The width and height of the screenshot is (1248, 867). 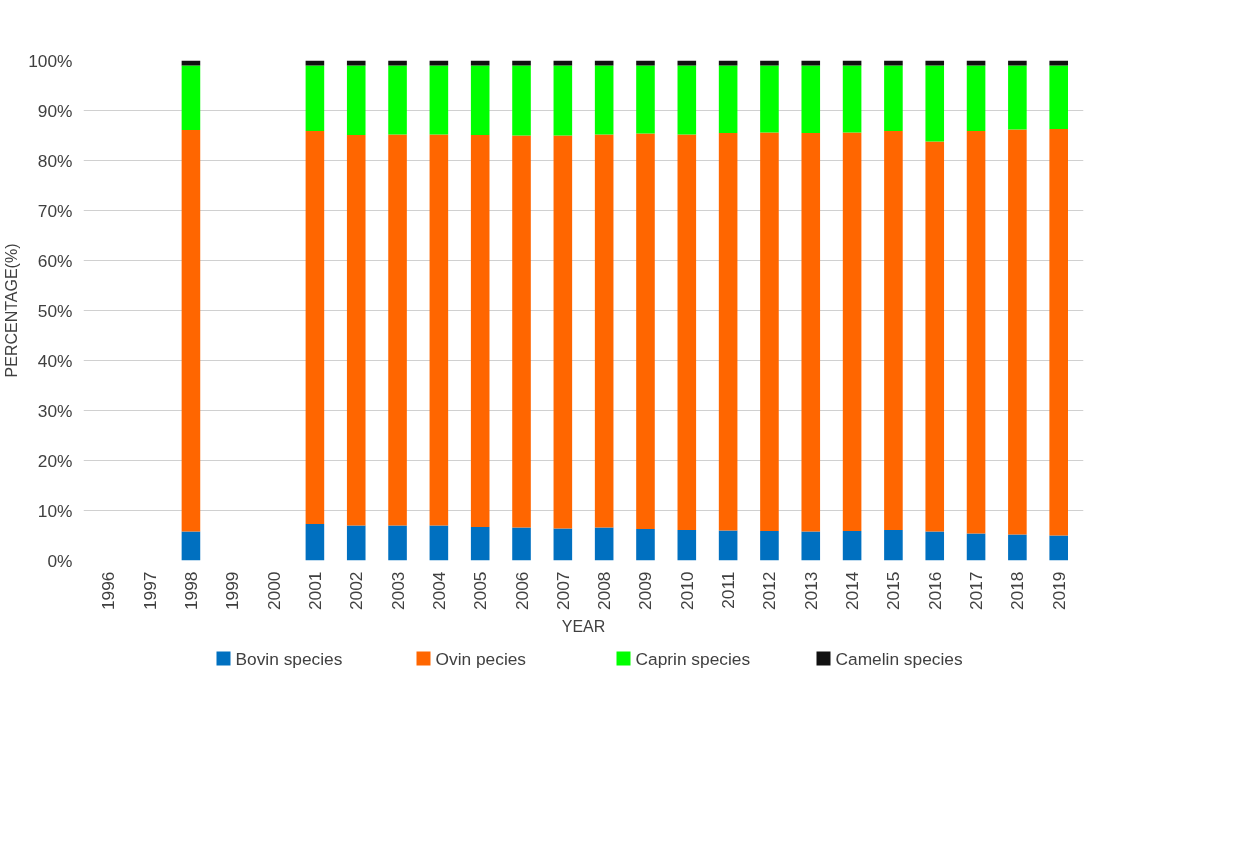 What do you see at coordinates (289, 658) in the screenshot?
I see `legend-label: Bovin species` at bounding box center [289, 658].